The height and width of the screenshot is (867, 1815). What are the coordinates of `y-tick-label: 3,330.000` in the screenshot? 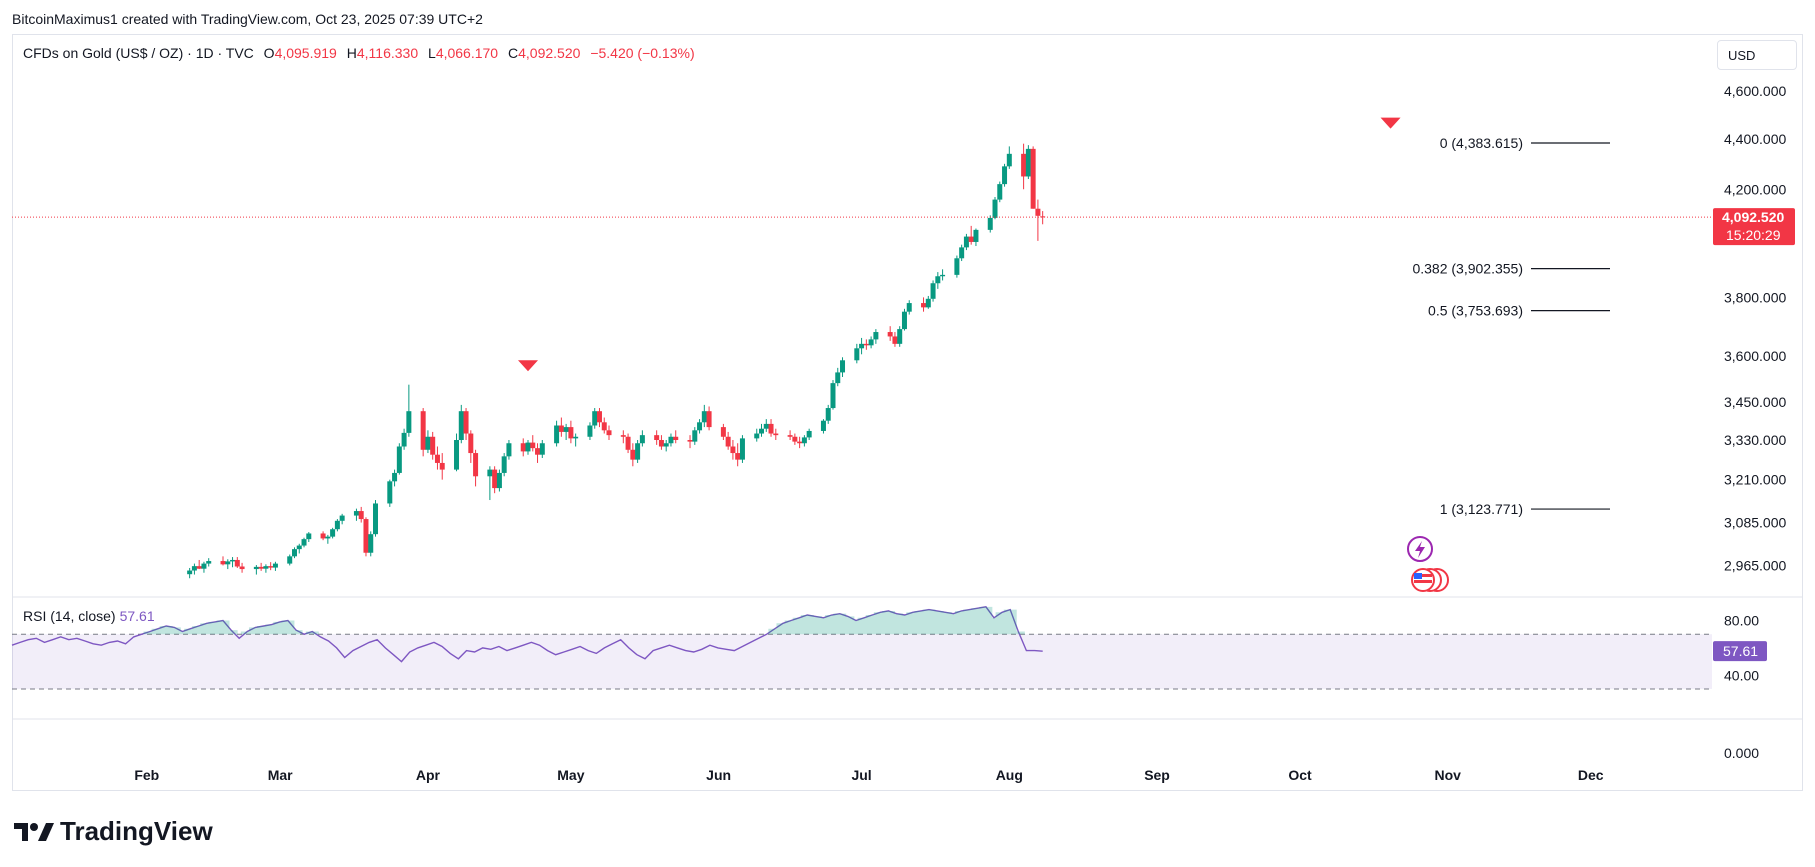 It's located at (1755, 440).